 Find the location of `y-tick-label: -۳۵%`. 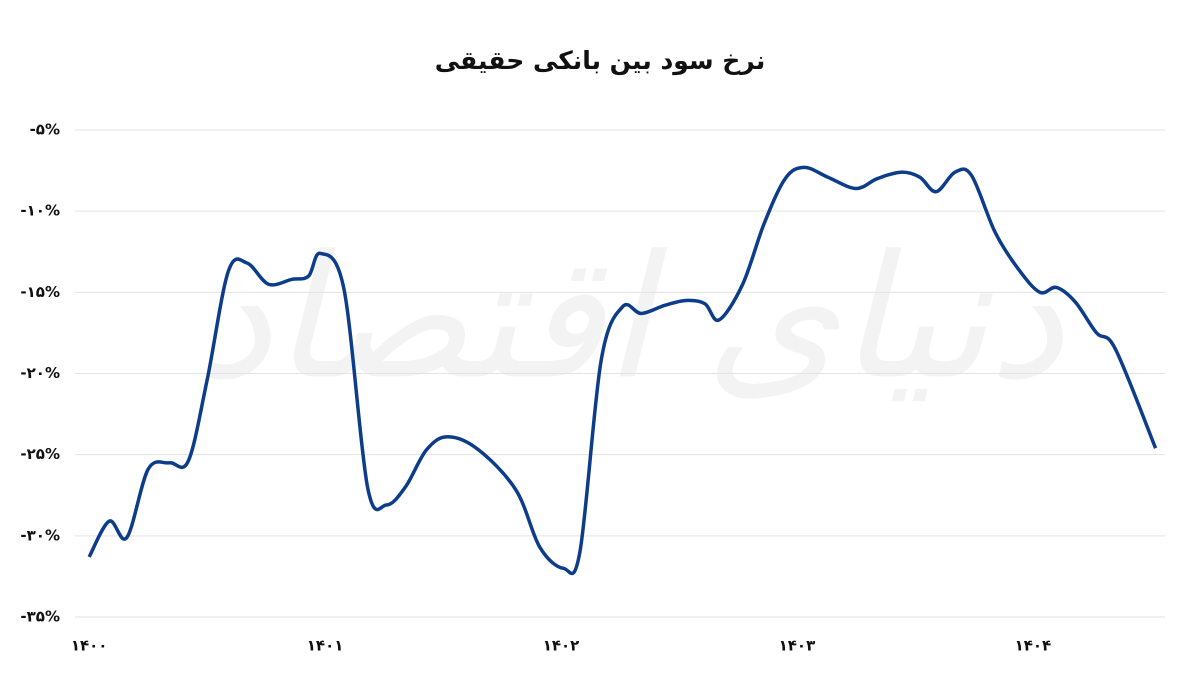

y-tick-label: -۳۵% is located at coordinates (40, 617).